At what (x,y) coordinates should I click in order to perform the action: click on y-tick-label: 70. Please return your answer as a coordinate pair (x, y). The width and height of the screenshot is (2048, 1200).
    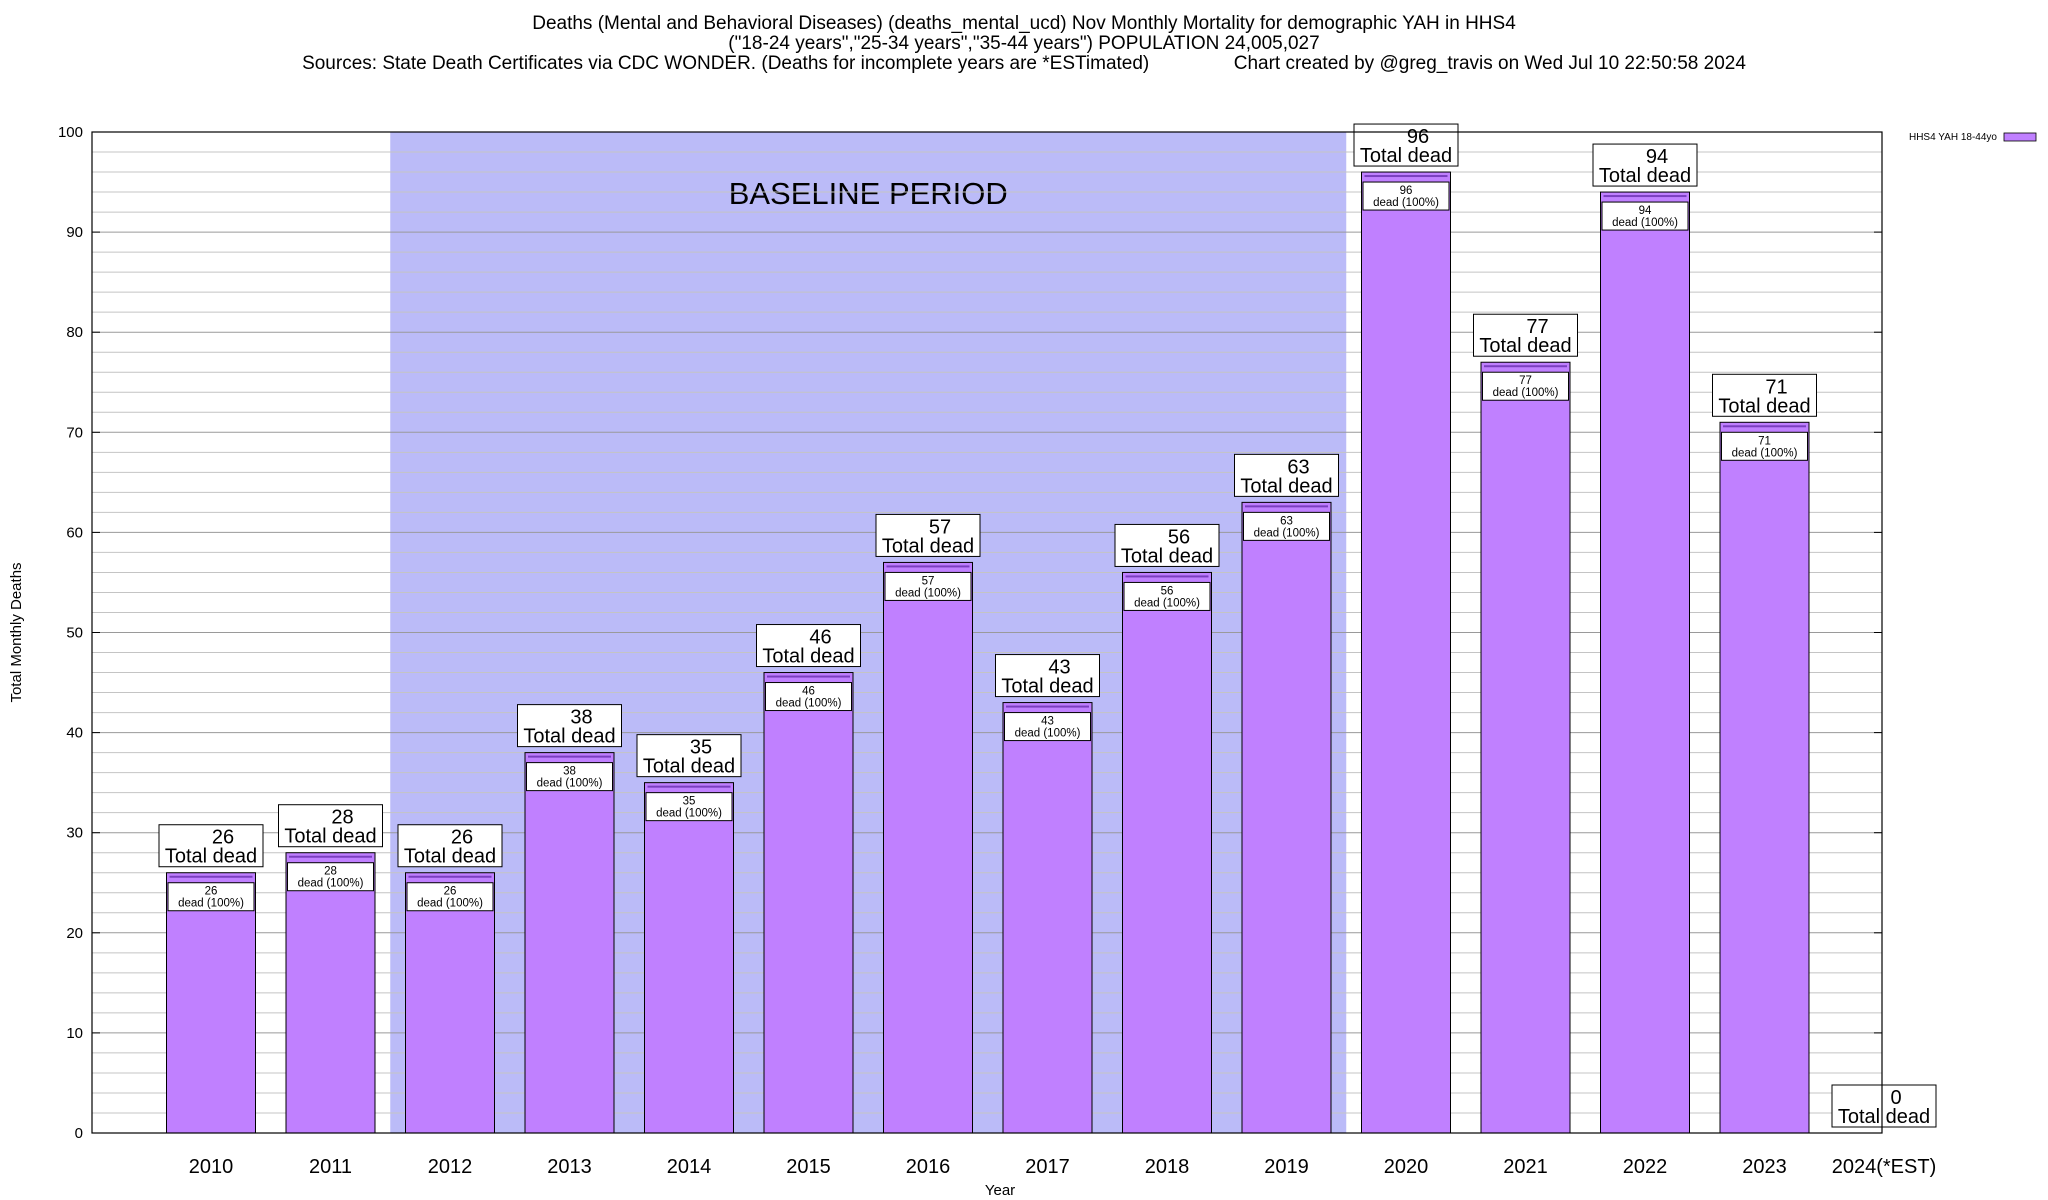
    Looking at the image, I should click on (74, 432).